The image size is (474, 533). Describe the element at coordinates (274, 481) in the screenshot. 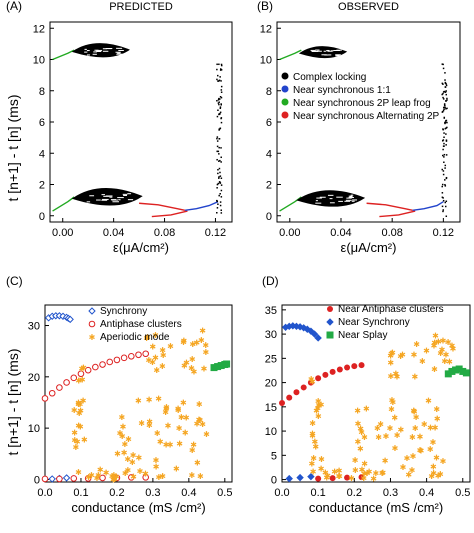

I see `y-tick-label: 0` at that location.